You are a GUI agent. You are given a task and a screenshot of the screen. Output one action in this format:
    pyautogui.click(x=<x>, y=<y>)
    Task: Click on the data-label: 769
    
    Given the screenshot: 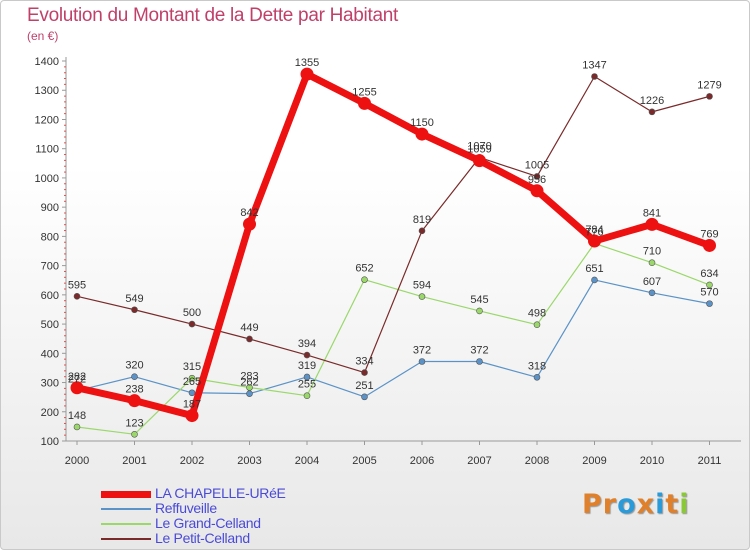 What is the action you would take?
    pyautogui.click(x=709, y=234)
    